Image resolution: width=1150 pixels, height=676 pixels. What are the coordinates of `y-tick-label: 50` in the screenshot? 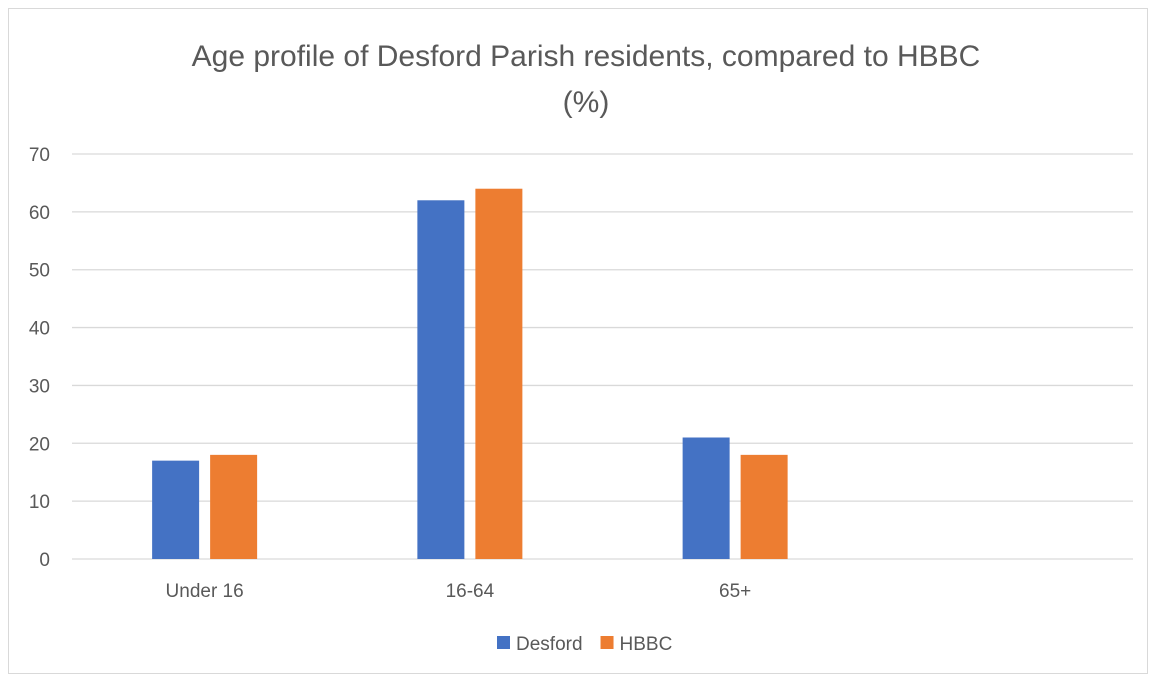 It's located at (39, 271).